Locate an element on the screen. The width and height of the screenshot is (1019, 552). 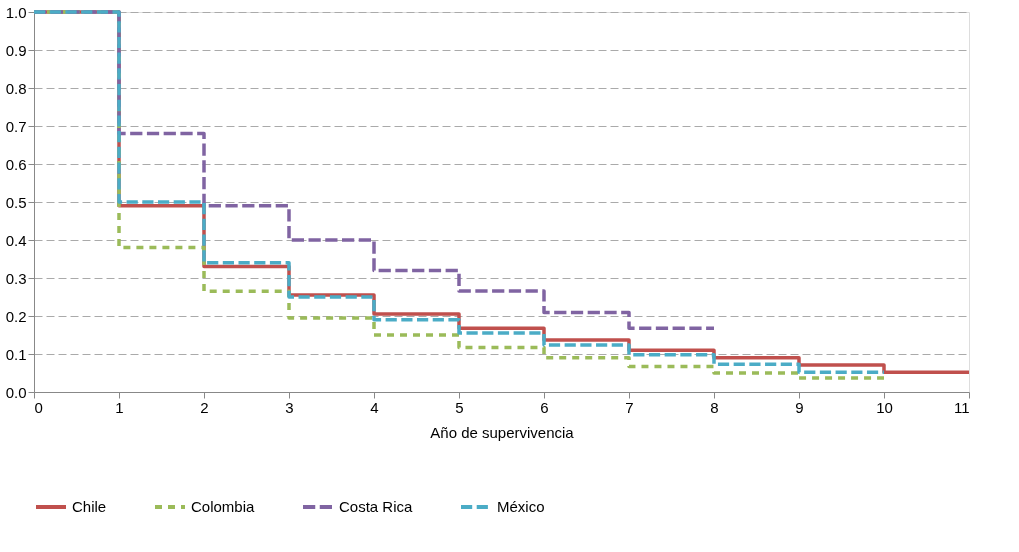
y-tick-label: 0.0 is located at coordinates (16, 392).